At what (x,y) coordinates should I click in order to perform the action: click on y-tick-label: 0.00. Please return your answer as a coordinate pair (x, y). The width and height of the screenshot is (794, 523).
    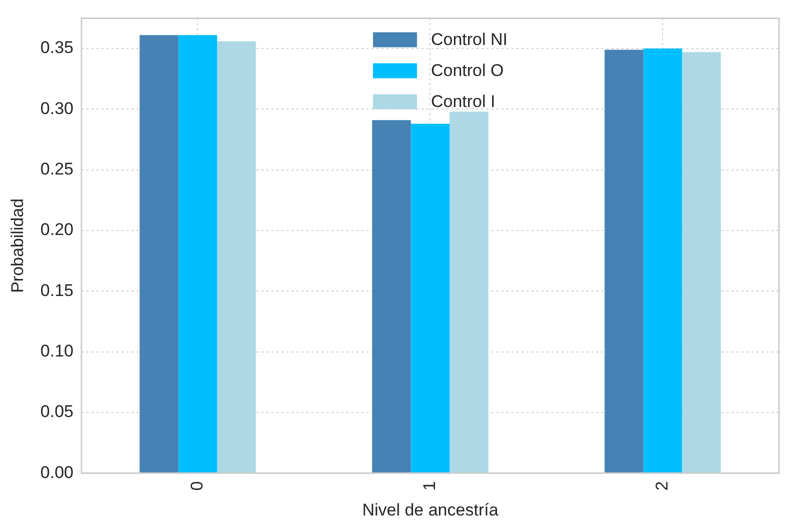
    Looking at the image, I should click on (57, 472).